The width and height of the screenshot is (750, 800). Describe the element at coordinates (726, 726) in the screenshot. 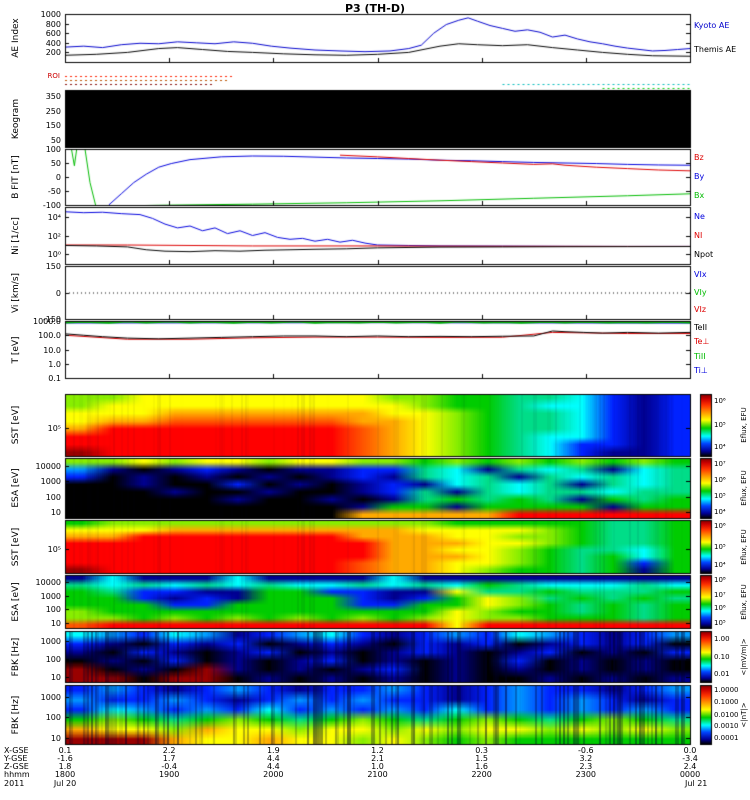

I see `cb-tick-fbk2: 0.0010` at that location.